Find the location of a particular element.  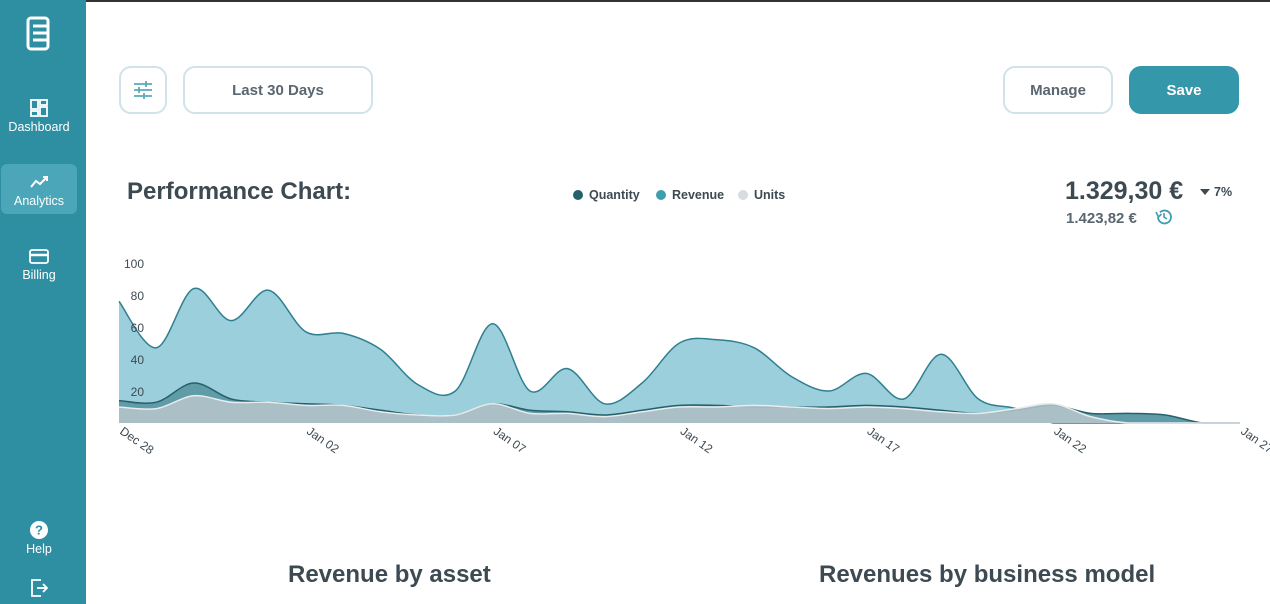

x-tick-label: Jan 07 is located at coordinates (510, 440).